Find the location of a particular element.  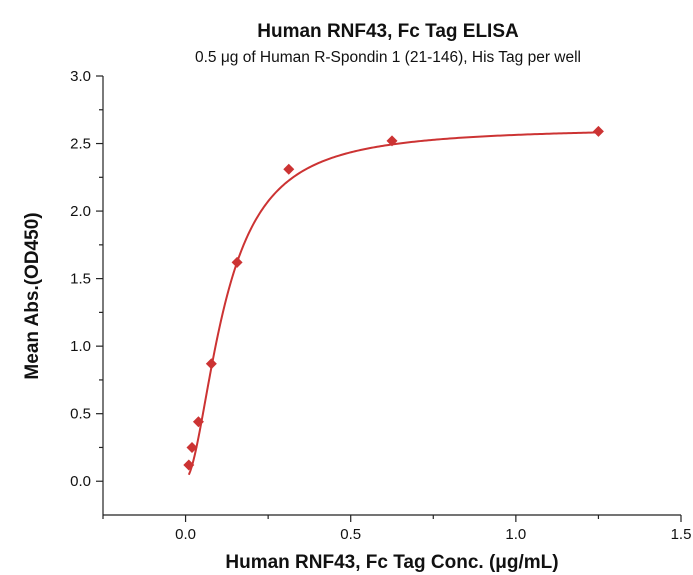

y-tick-label: 2.5 is located at coordinates (80, 144).